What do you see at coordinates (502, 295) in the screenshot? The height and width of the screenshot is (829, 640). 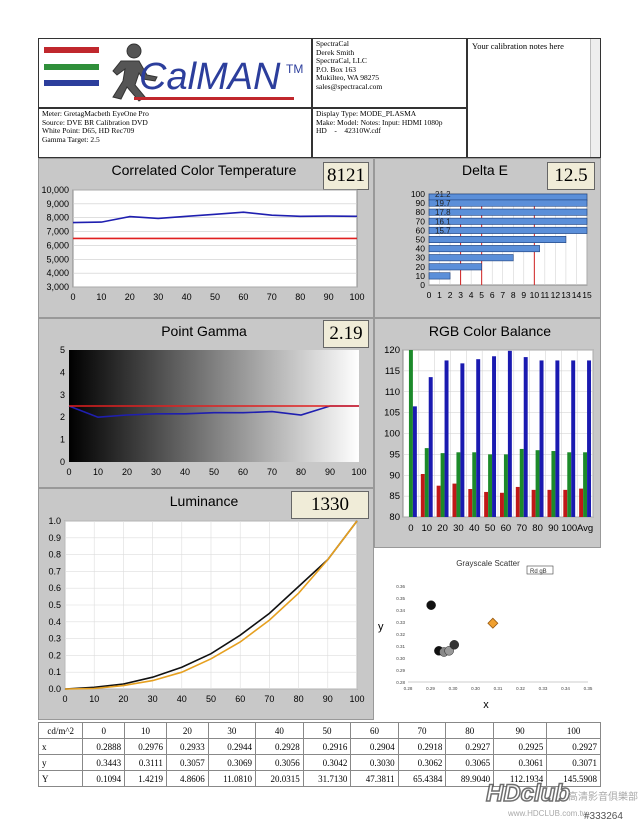 I see `x-tick-label: 7` at bounding box center [502, 295].